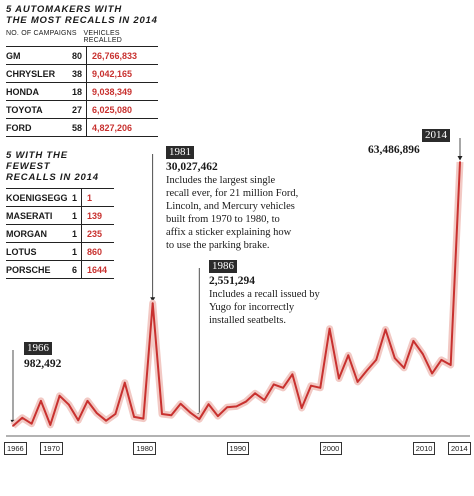 The width and height of the screenshot is (474, 496). I want to click on automaker-name: FORD, so click(19, 127).